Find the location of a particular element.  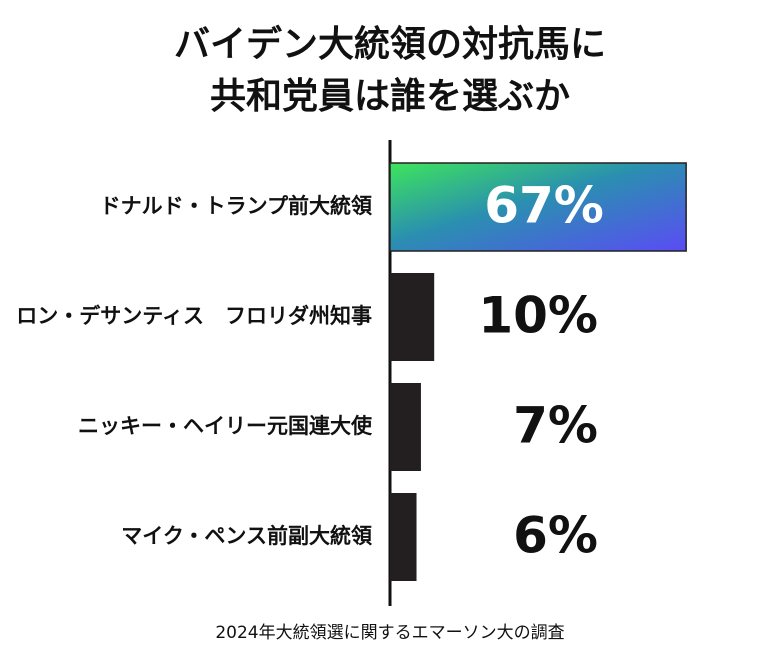

value-label: 7% is located at coordinates (555, 426).